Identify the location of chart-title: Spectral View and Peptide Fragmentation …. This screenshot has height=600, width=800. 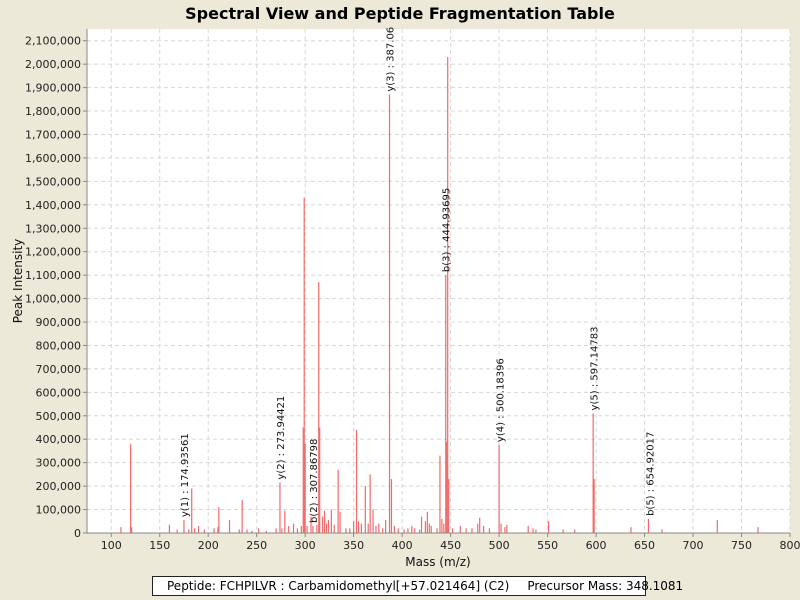
(400, 13).